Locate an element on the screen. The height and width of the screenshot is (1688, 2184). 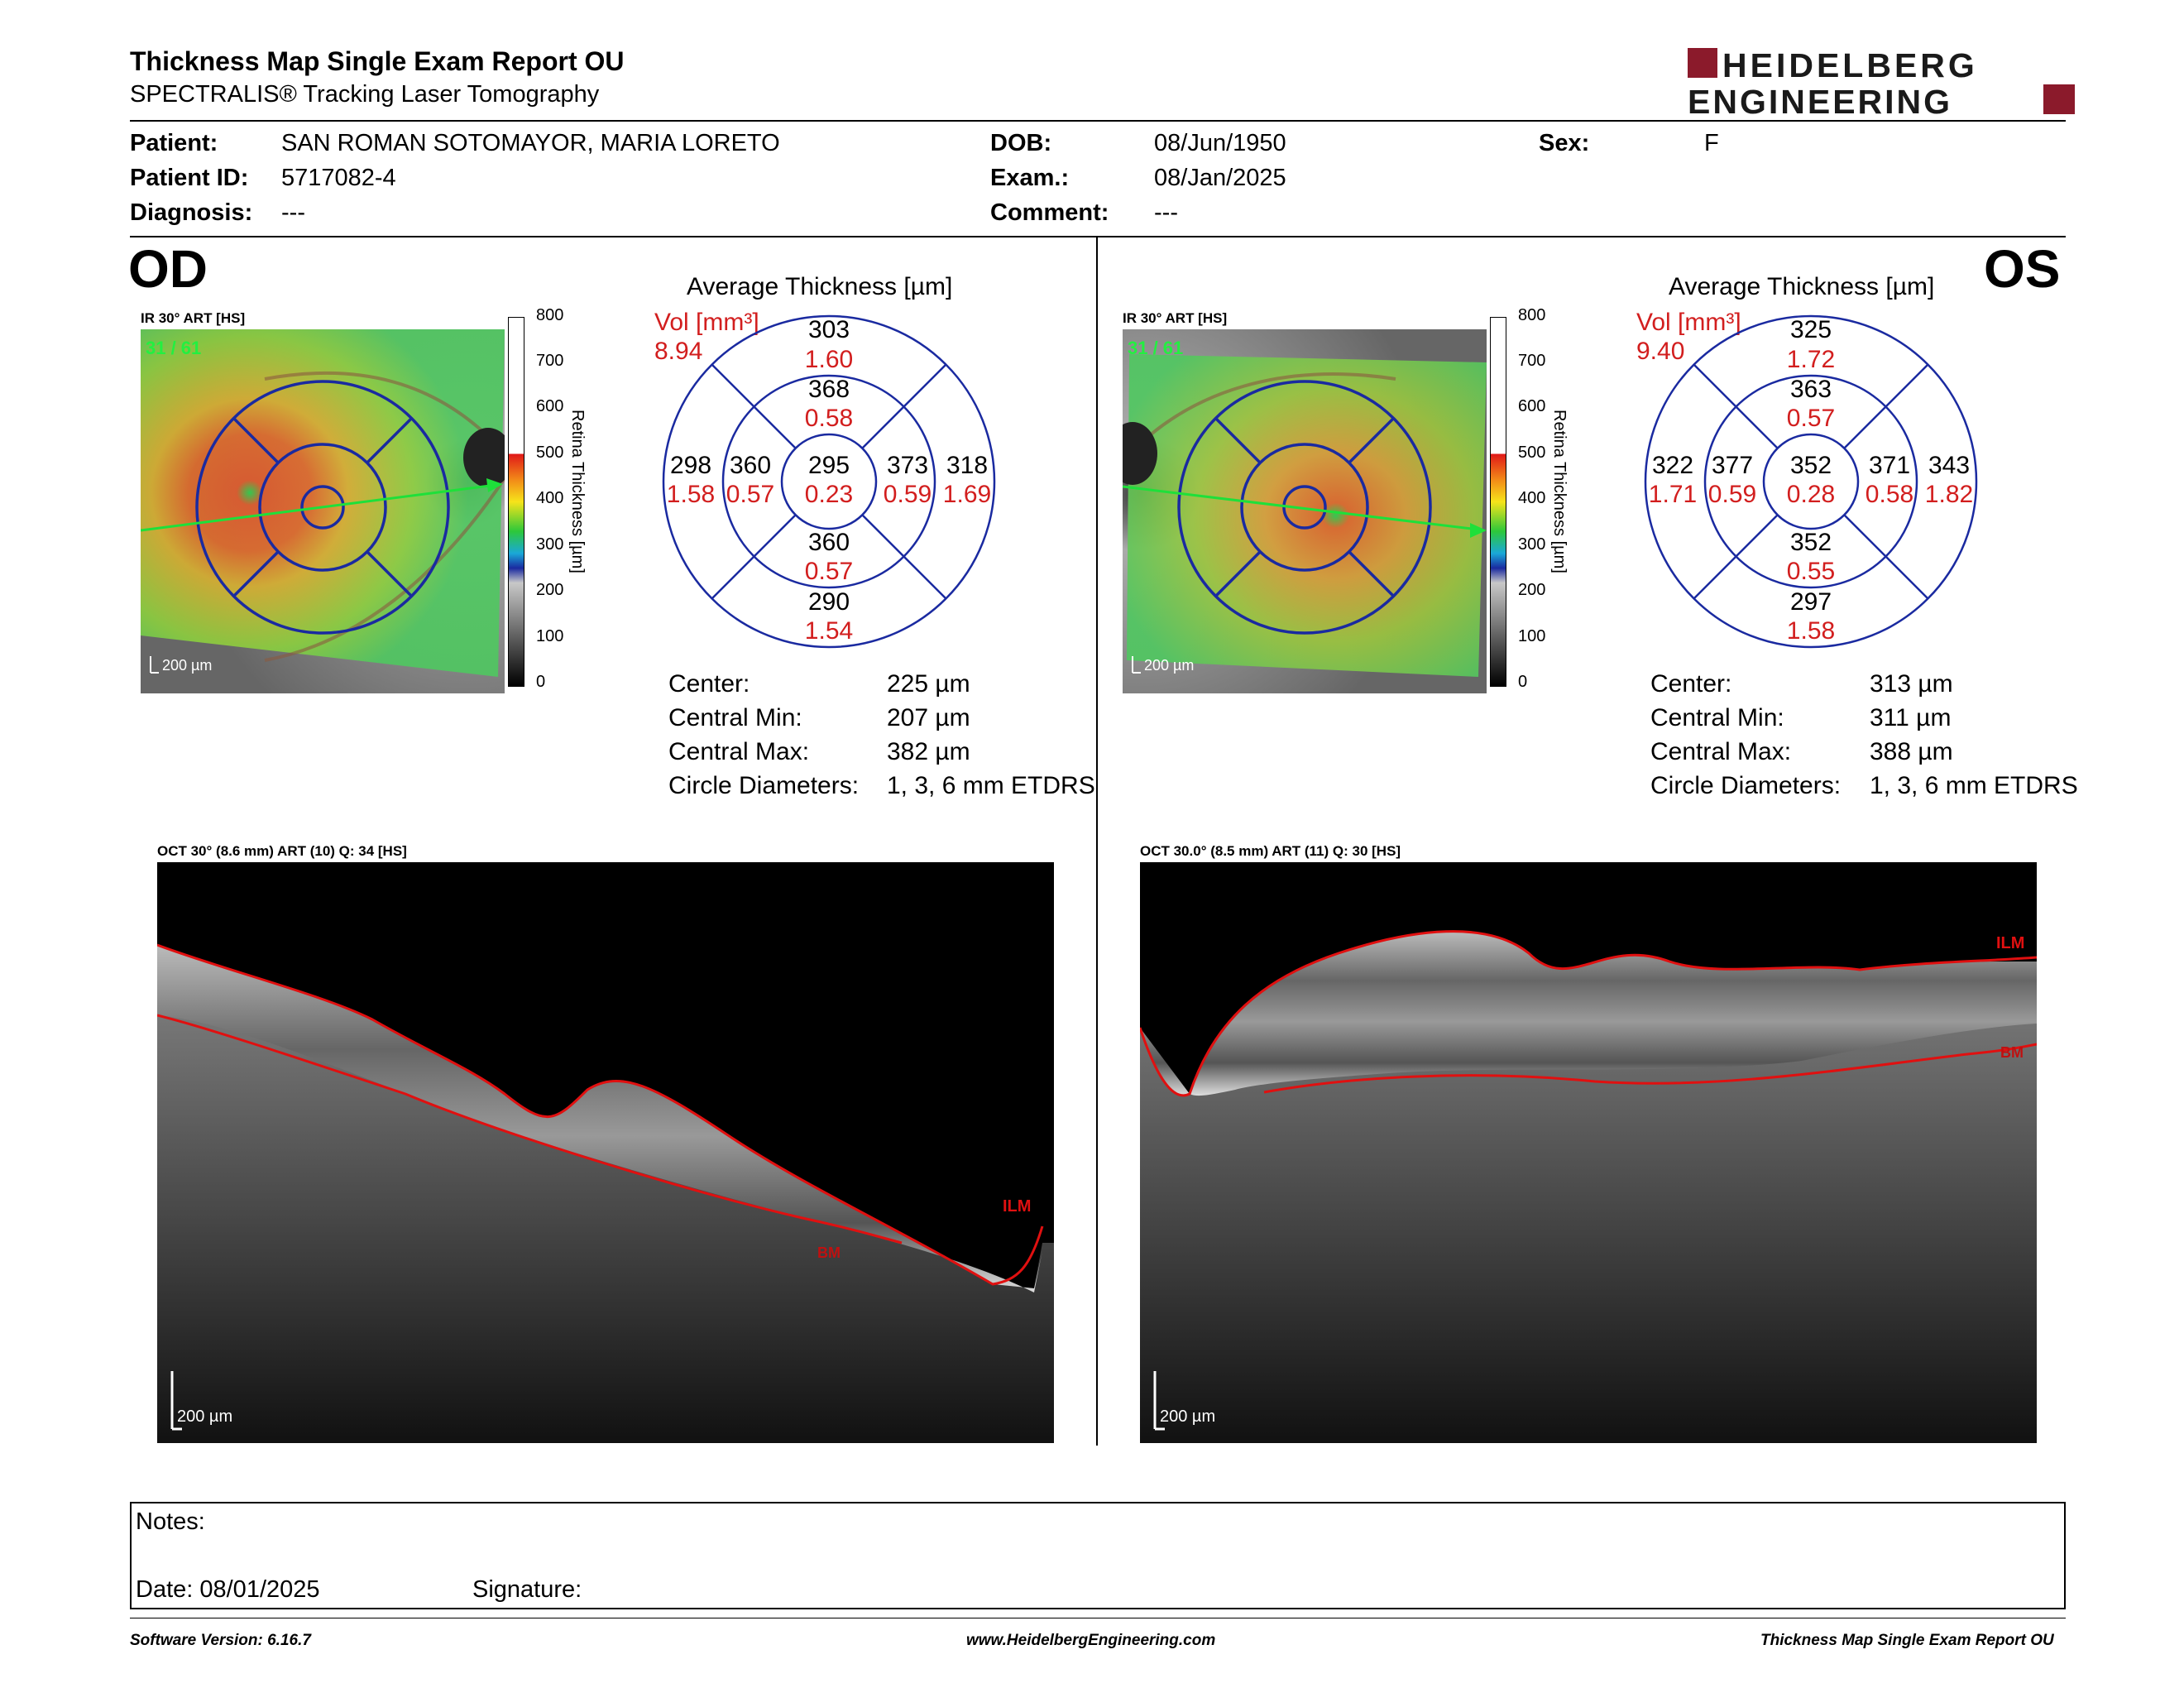
tick-400: 400 is located at coordinates (1532, 498).